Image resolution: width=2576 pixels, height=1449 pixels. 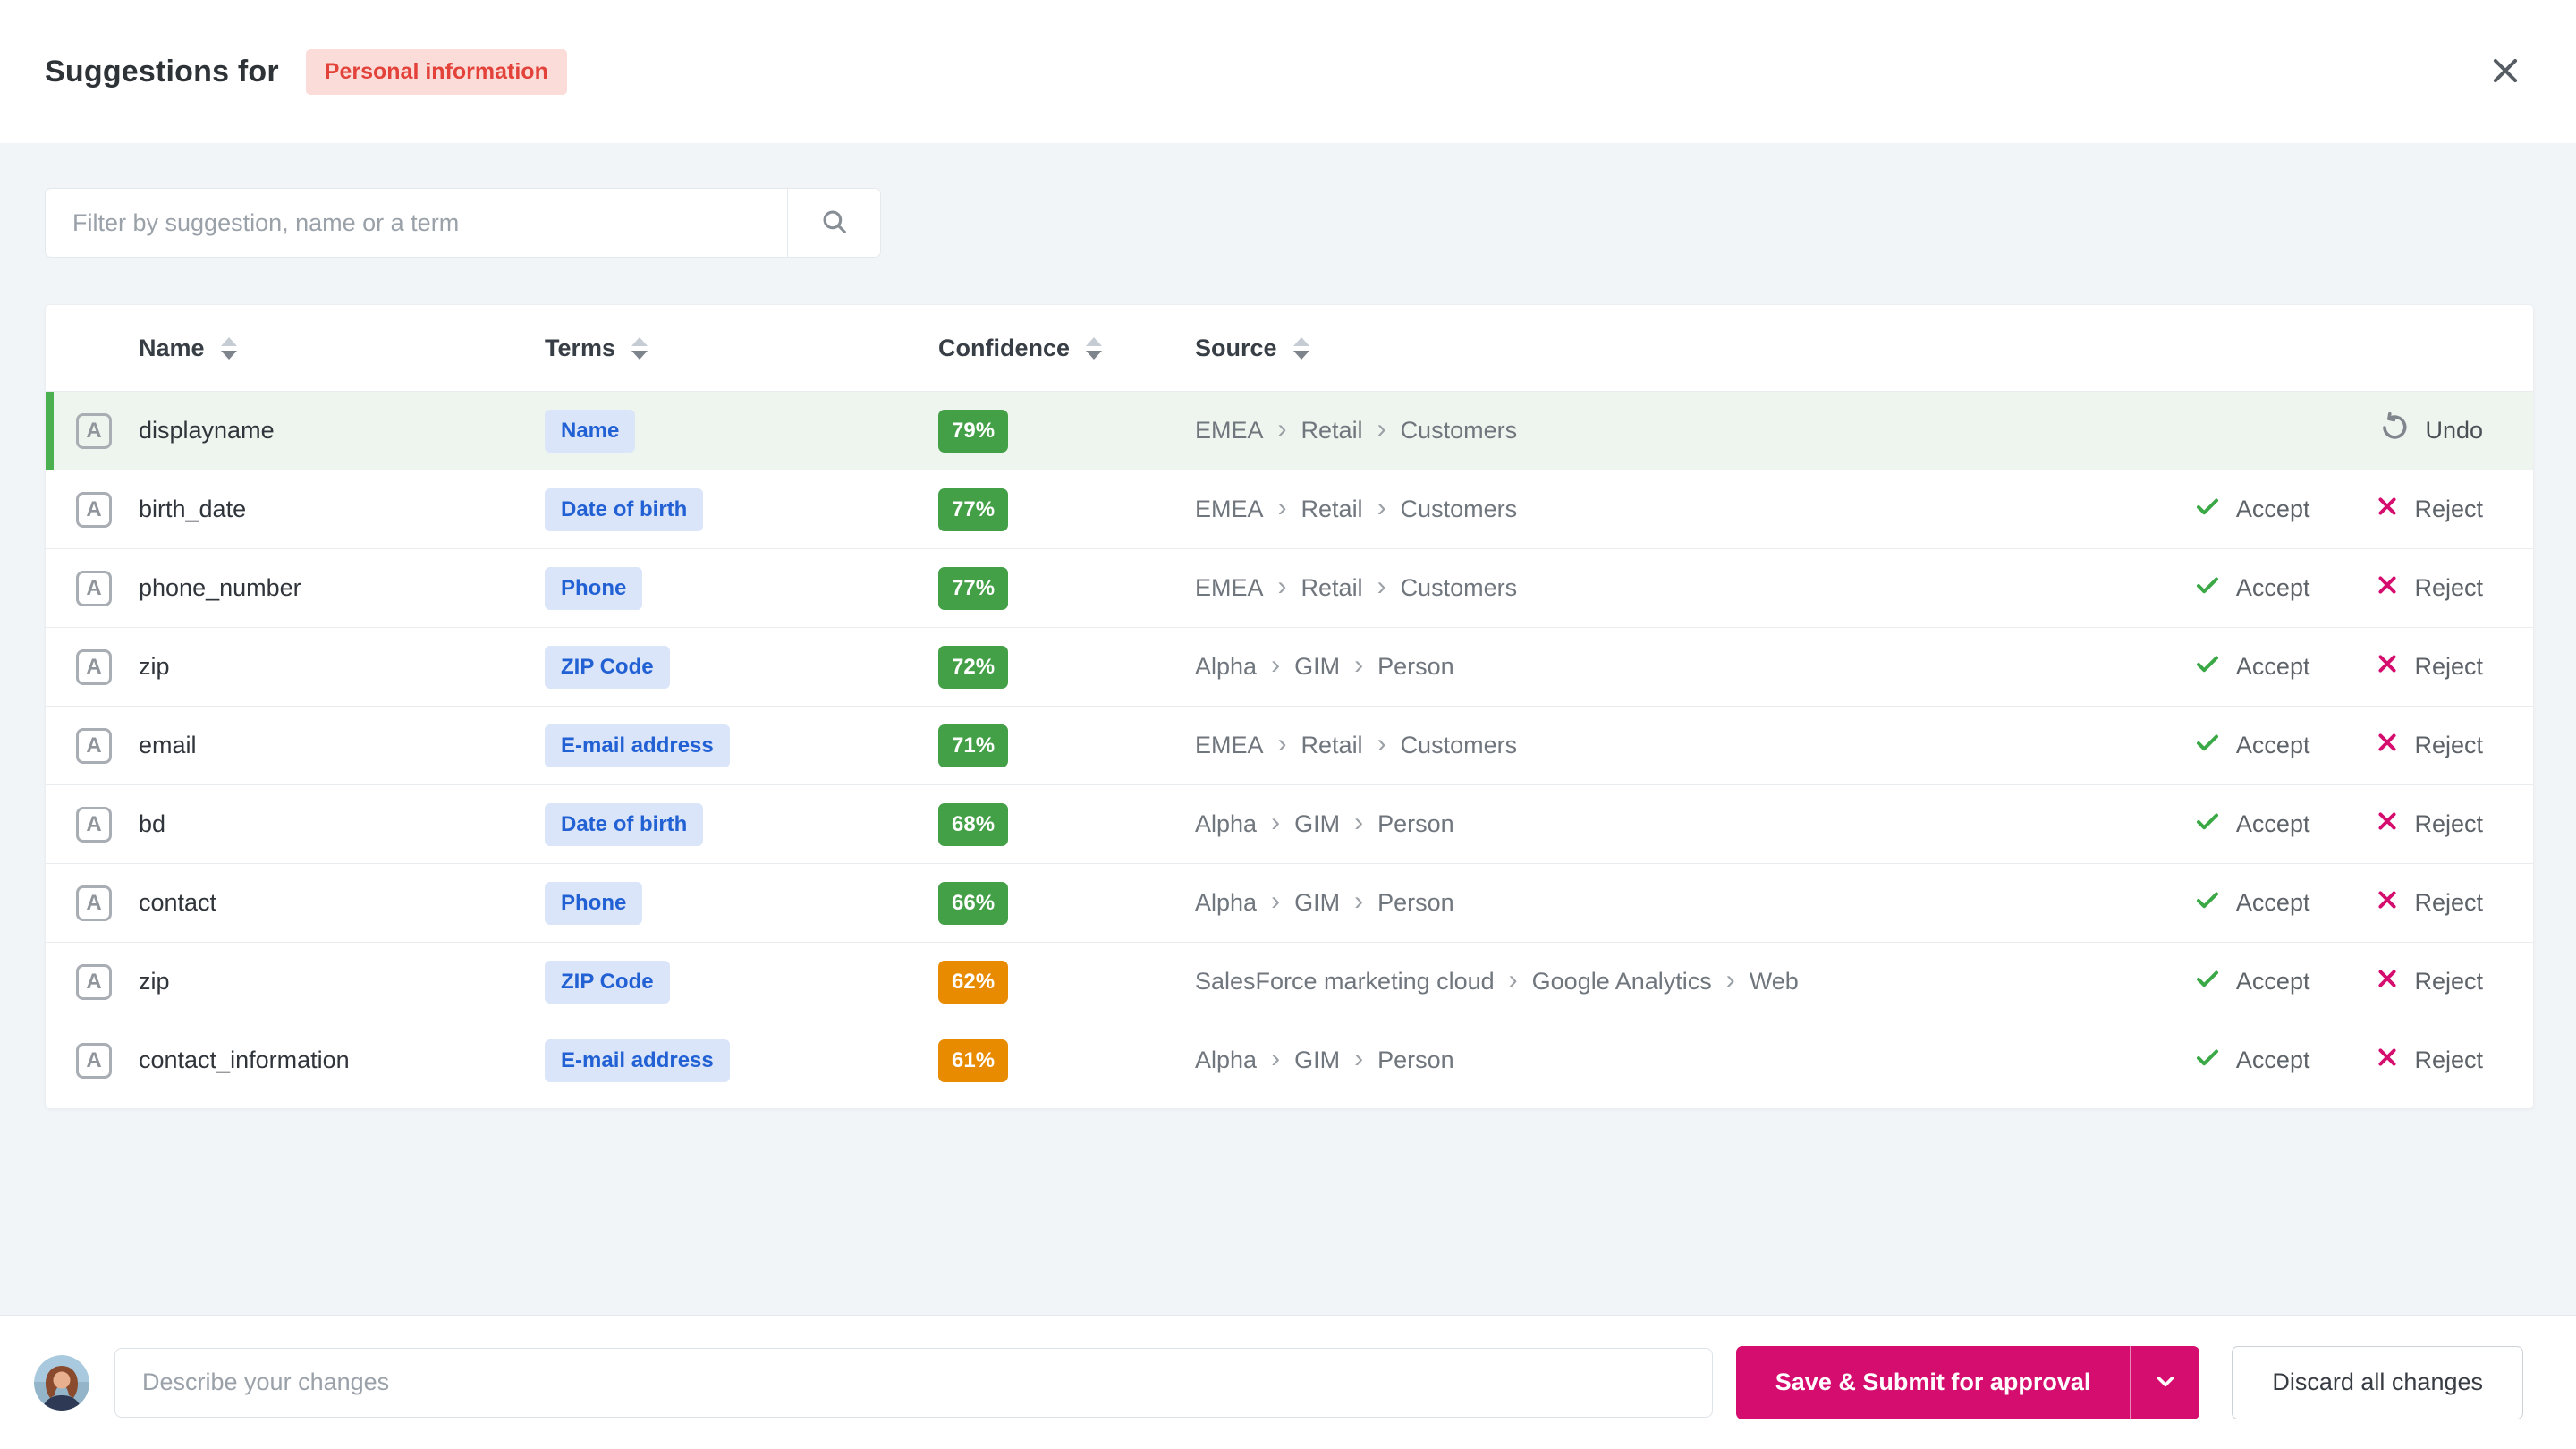 I want to click on discard-all-button: Discard all changes, so click(x=2377, y=1382).